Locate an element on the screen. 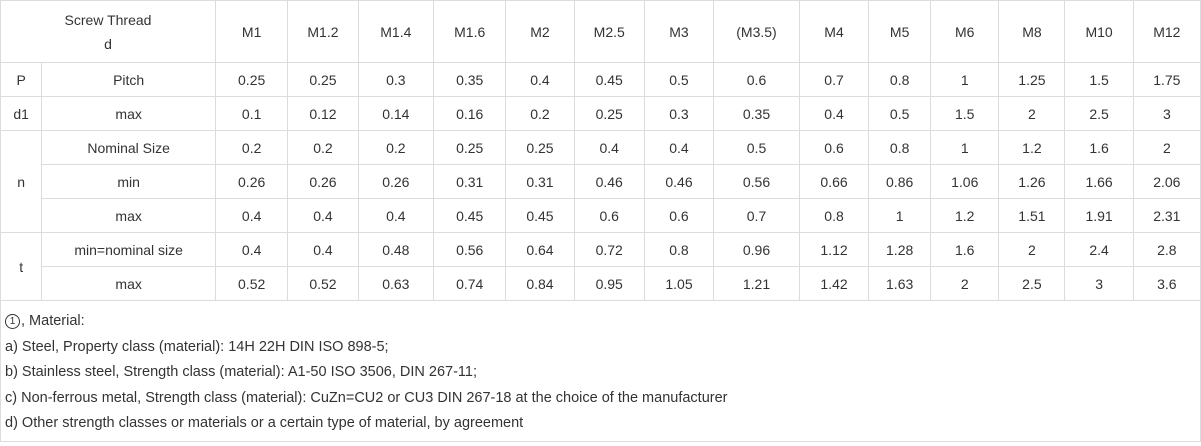 This screenshot has width=1201, height=446. value-cell: 2.4 is located at coordinates (1099, 249).